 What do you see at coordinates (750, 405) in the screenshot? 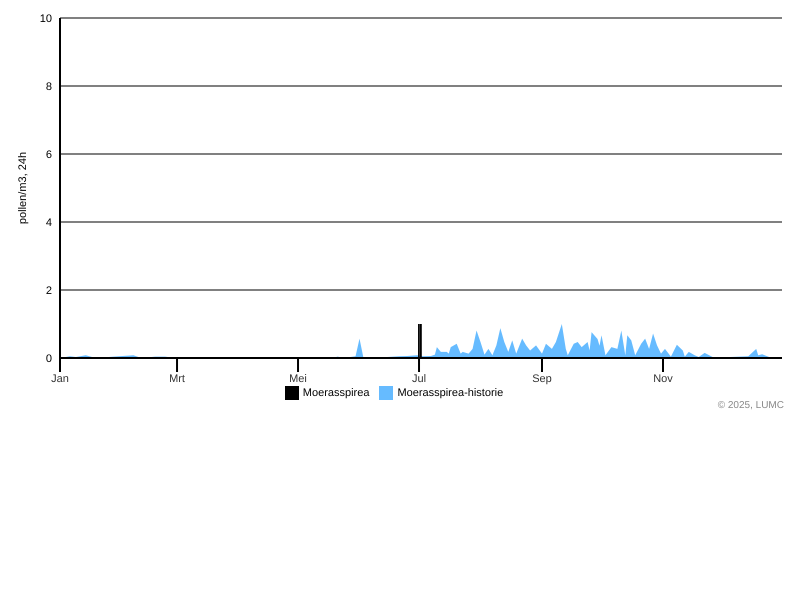
I see `text: © 2025, LUMC` at bounding box center [750, 405].